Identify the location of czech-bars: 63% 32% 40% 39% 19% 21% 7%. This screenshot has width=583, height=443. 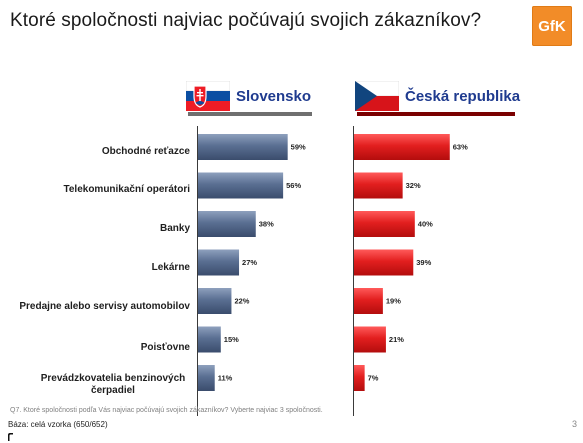
(411, 262).